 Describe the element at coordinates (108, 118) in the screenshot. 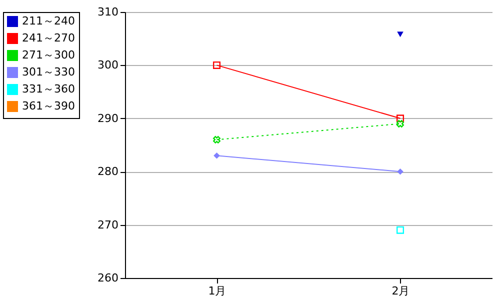

I see `y-tick-label: 290` at that location.